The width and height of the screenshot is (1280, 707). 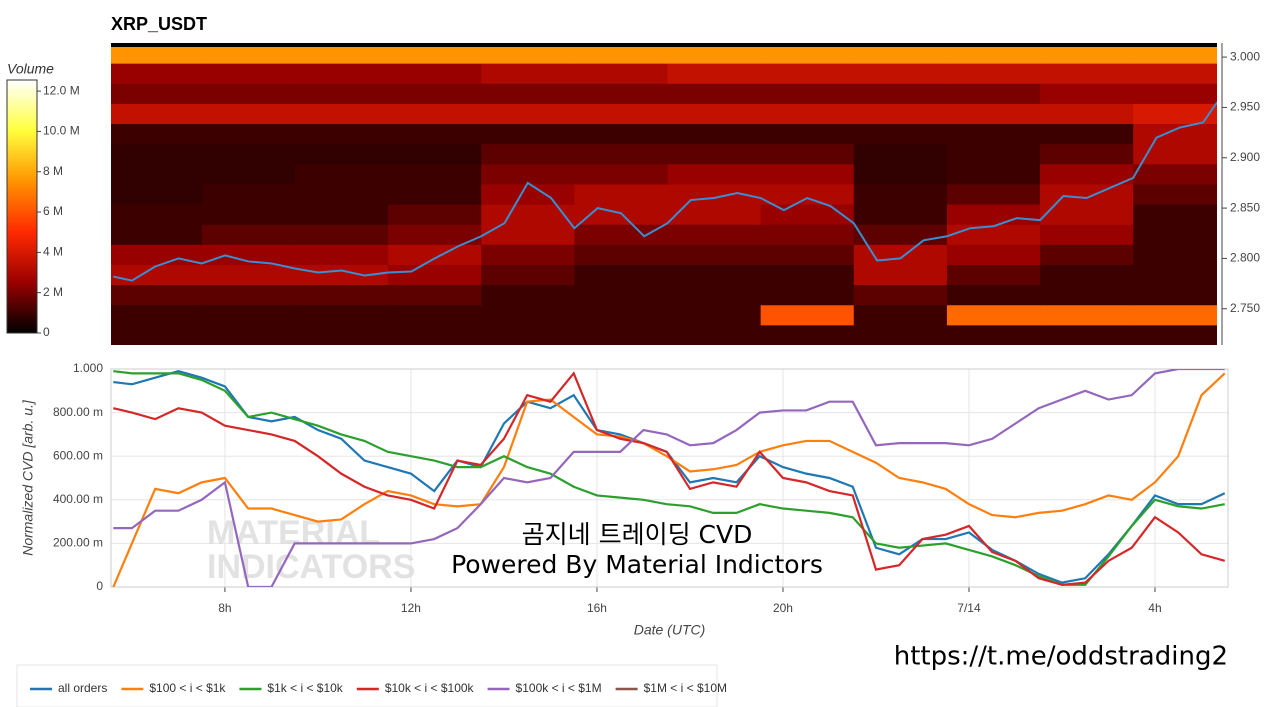 What do you see at coordinates (28, 477) in the screenshot?
I see `y-axis-title: Normalized CVD [arb. u.]` at bounding box center [28, 477].